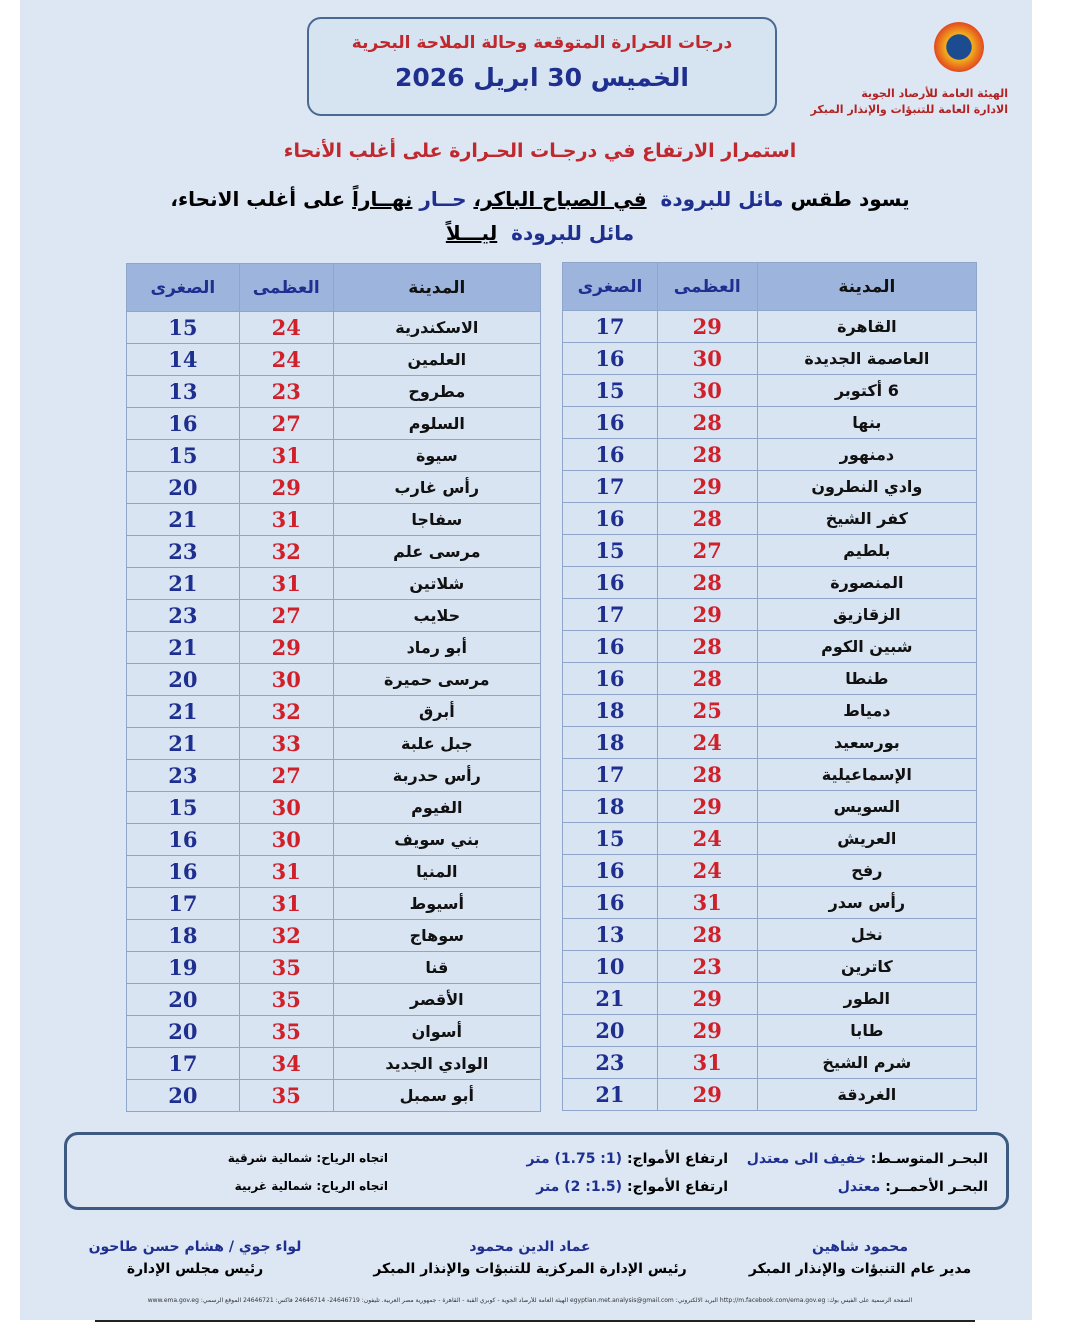 Image resolution: width=1080 pixels, height=1339 pixels. I want to click on table-row: سفاجا 31 21, so click(334, 519).